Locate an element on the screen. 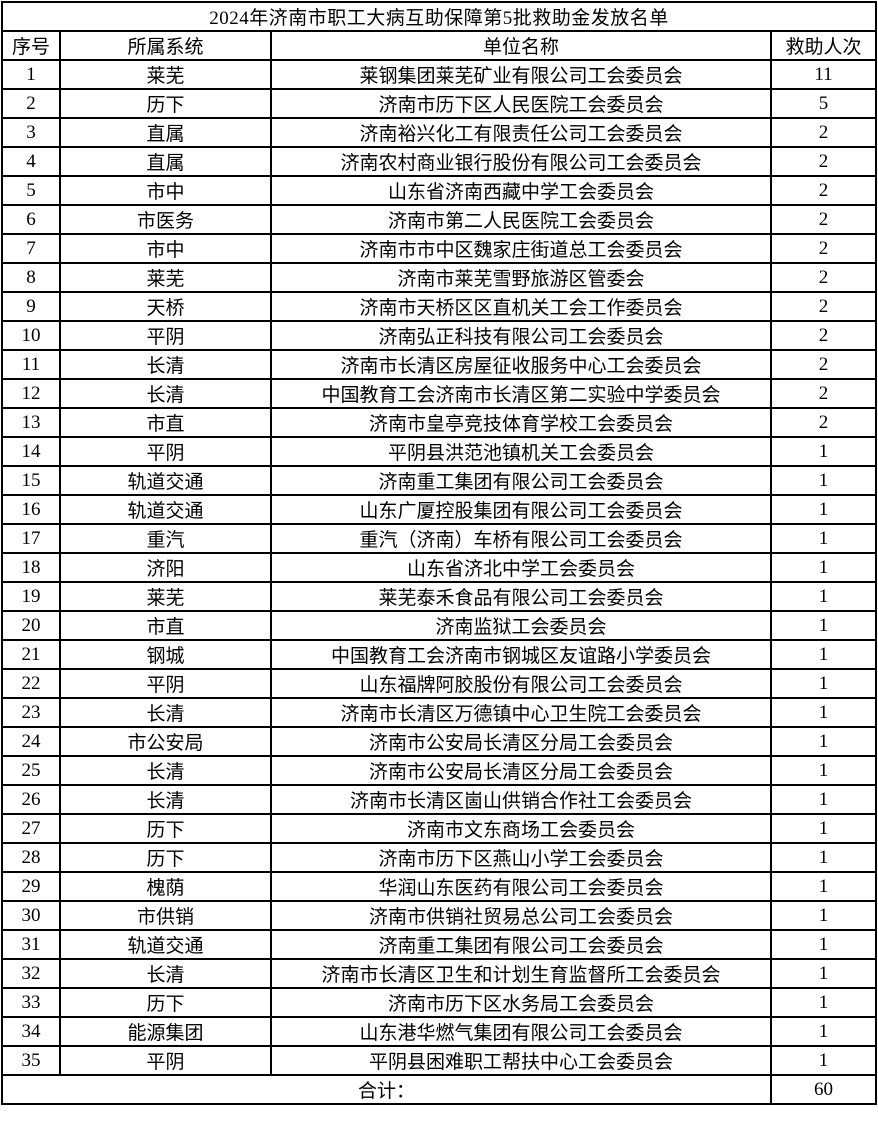 Image resolution: width=878 pixels, height=1122 pixels. system-cell: 市供销 is located at coordinates (165, 915).